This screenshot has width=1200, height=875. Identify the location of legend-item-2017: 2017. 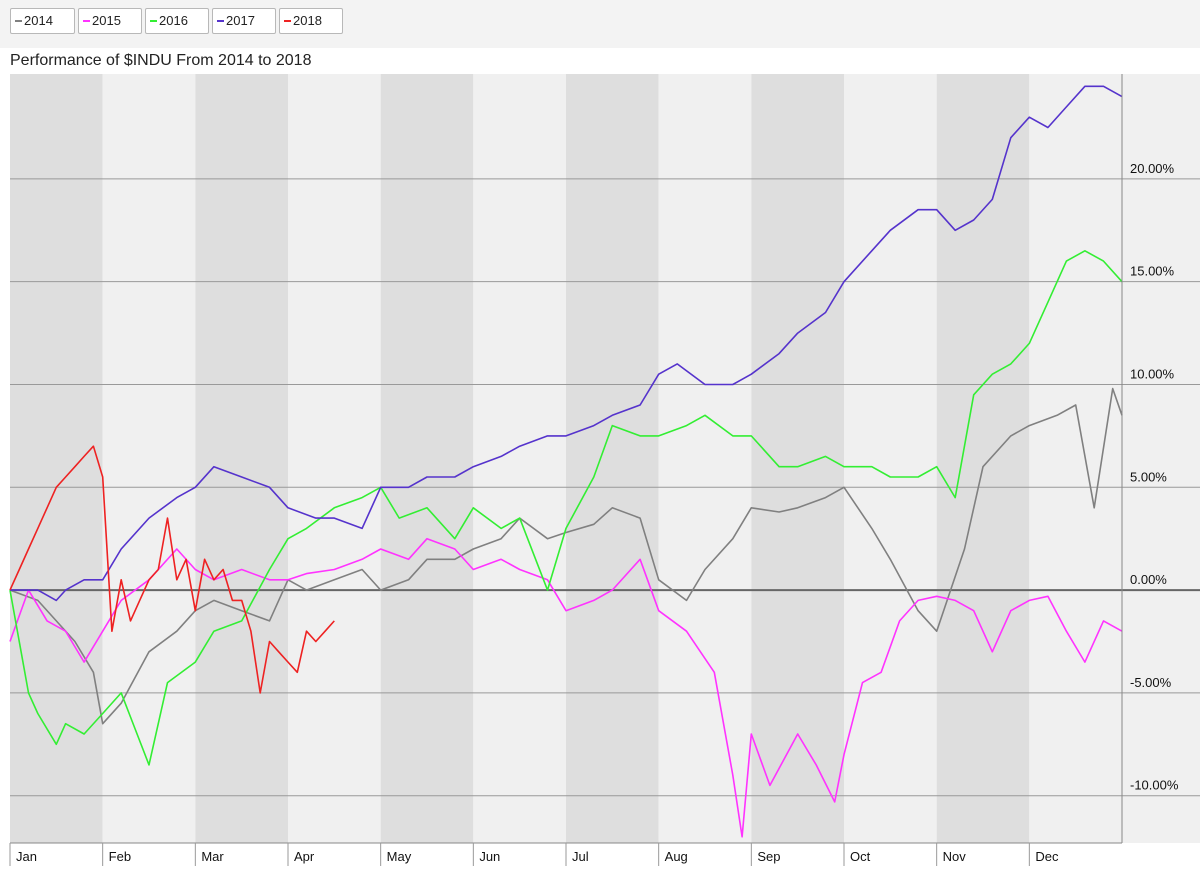
(244, 21).